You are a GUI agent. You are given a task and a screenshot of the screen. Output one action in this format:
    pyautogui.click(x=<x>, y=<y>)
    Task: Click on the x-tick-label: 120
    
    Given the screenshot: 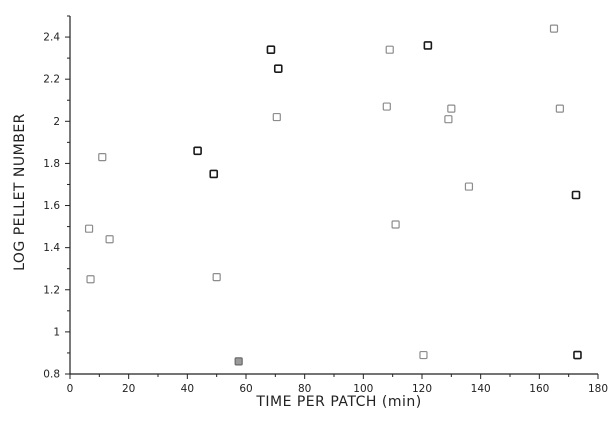 What is the action you would take?
    pyautogui.click(x=422, y=389)
    